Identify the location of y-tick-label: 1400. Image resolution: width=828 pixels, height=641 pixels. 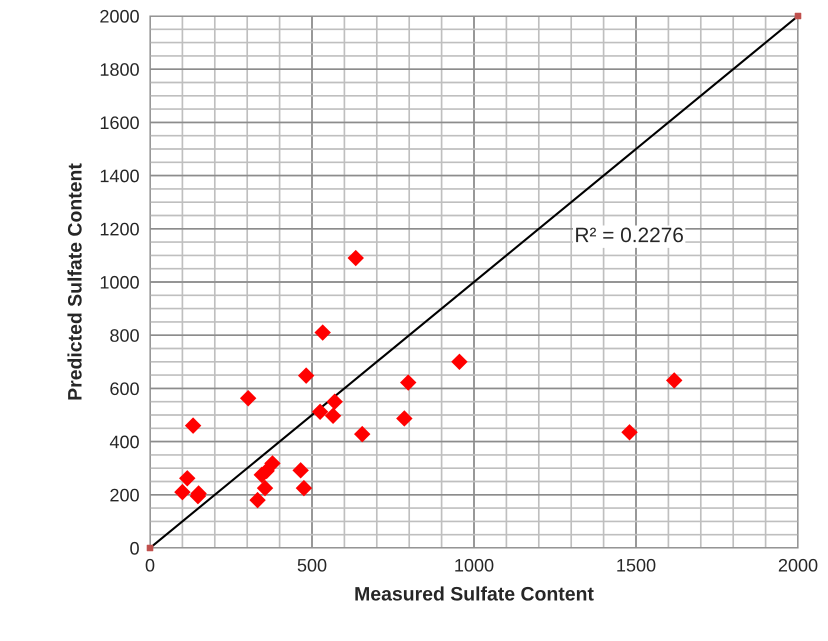
(119, 176).